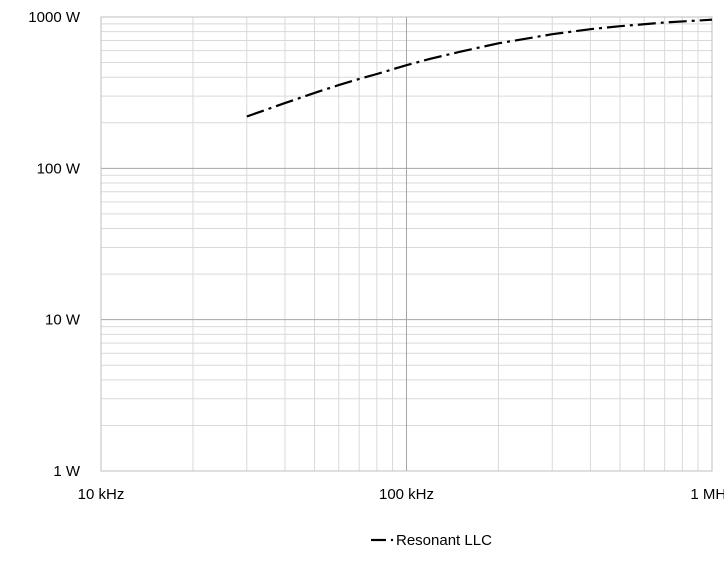  I want to click on y-tick-label: 1000 W, so click(54, 17).